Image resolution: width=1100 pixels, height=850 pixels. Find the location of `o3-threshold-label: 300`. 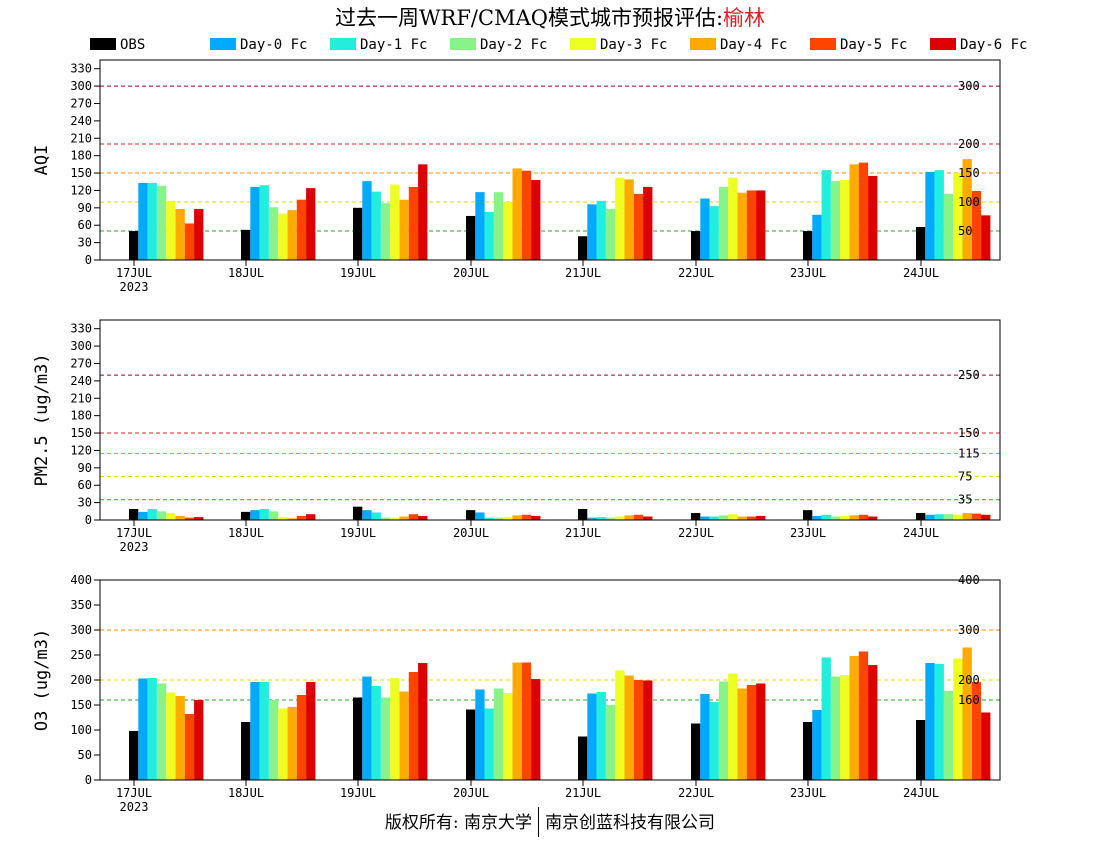

o3-threshold-label: 300 is located at coordinates (969, 630).